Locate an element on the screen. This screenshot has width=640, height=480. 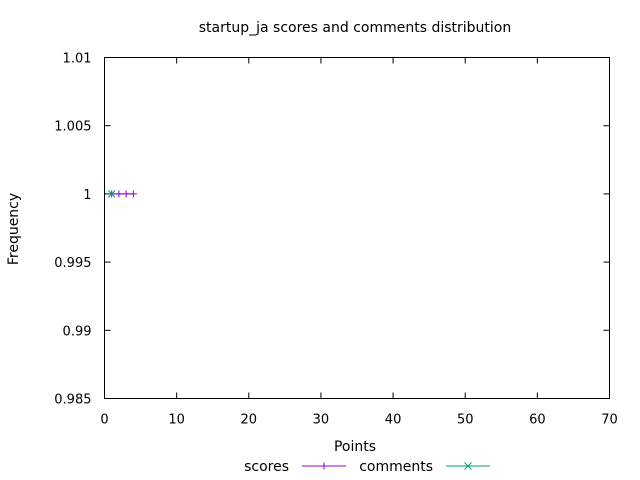
legend: scores comments is located at coordinates (367, 467).